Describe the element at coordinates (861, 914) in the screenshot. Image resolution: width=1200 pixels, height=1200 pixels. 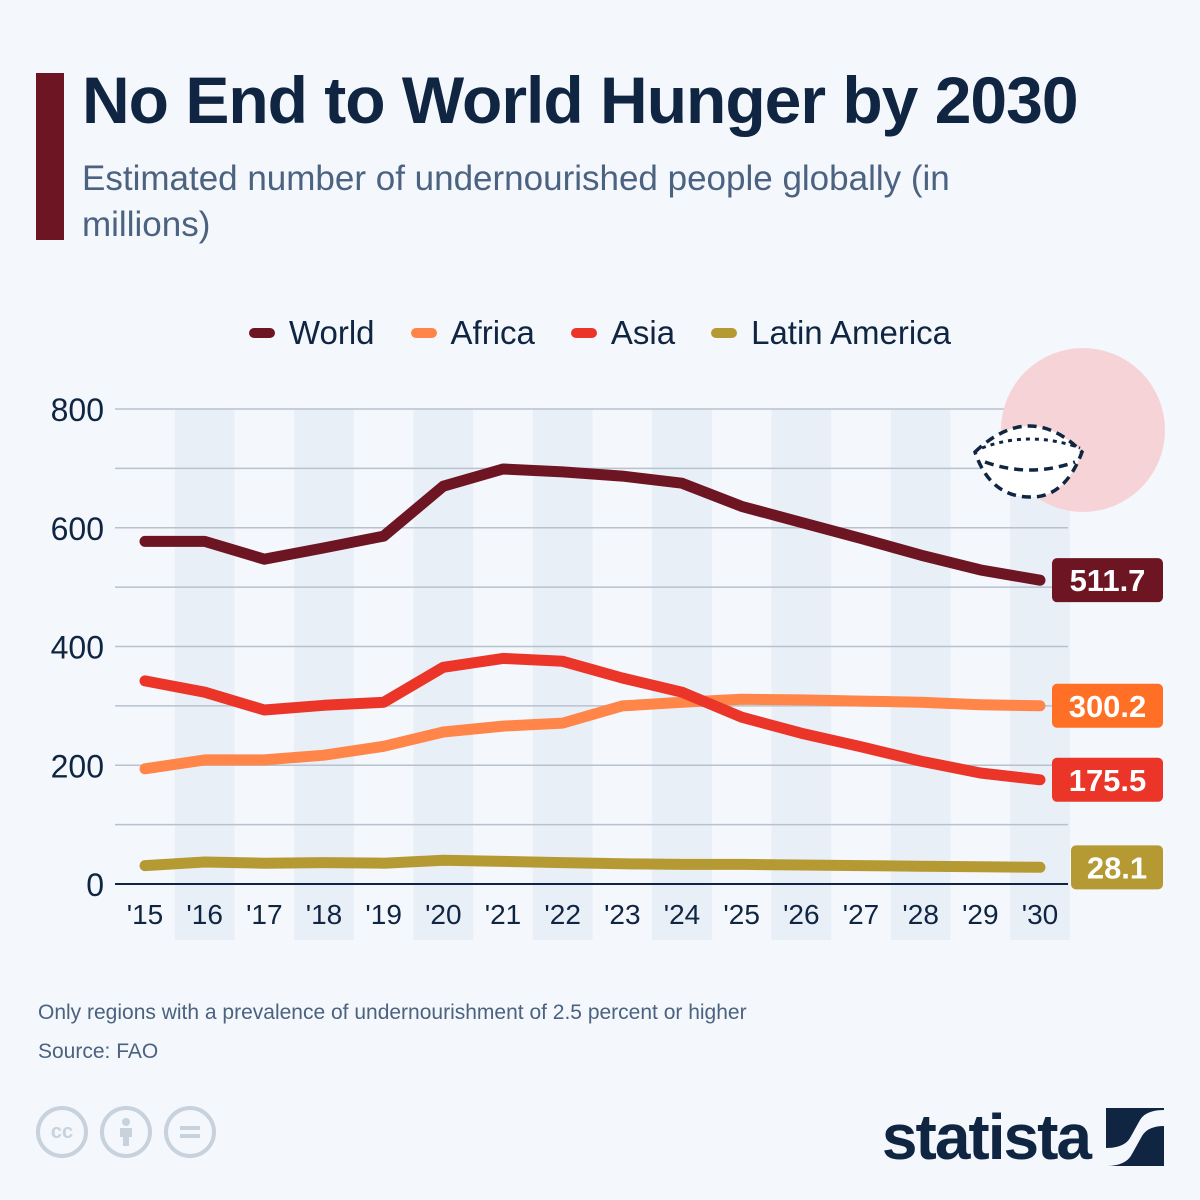
I see `x-tick-label: '27` at that location.